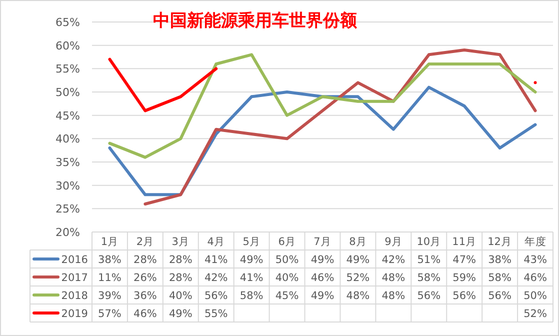 The height and width of the screenshot is (336, 559). What do you see at coordinates (287, 242) in the screenshot?
I see `x-tick-label: 6月` at bounding box center [287, 242].